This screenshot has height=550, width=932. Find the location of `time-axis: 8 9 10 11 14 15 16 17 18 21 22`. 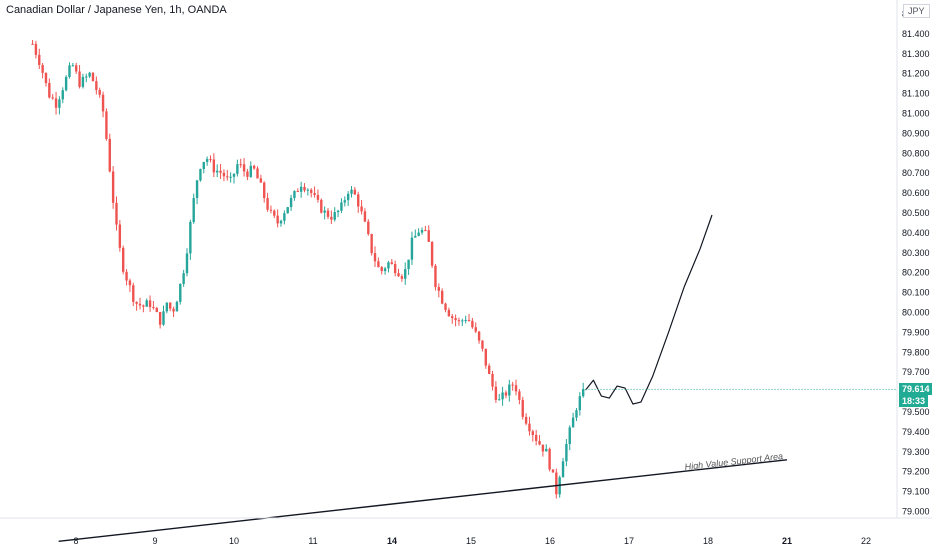

time-axis: 8 9 10 11 14 15 16 17 18 21 22 is located at coordinates (472, 541).